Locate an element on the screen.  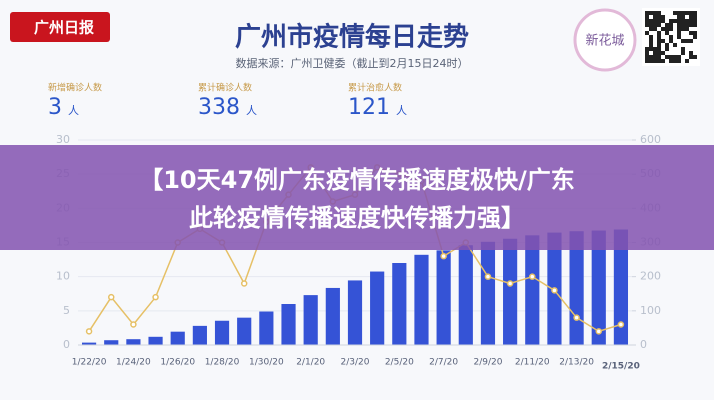
y-tick-label: 30 is located at coordinates (63, 139).